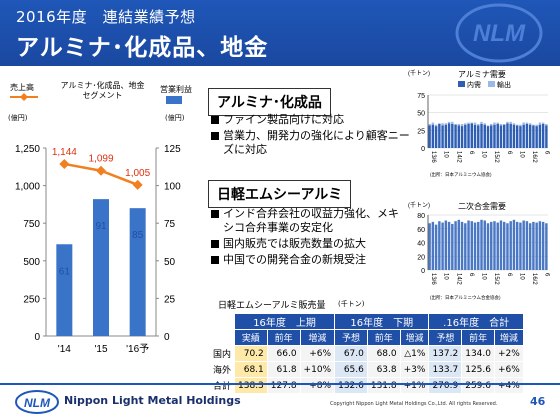  I want to click on legend-swatch, so click(461, 84).